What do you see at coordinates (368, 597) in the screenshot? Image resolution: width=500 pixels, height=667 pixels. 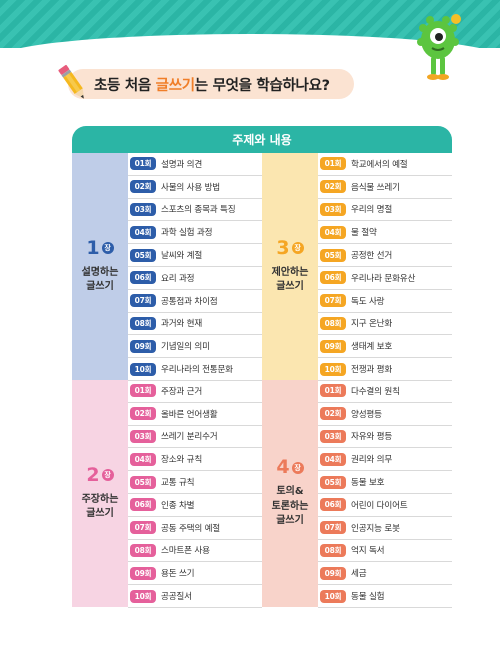 I see `item-label: 동물 실험` at bounding box center [368, 597].